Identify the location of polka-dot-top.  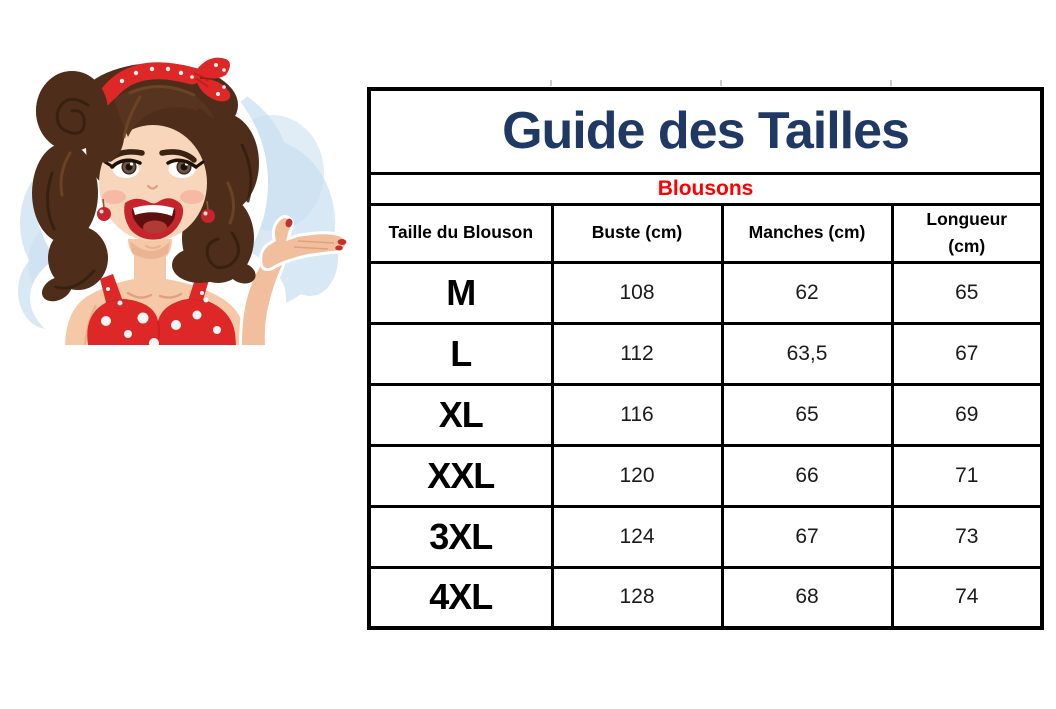
(161, 309).